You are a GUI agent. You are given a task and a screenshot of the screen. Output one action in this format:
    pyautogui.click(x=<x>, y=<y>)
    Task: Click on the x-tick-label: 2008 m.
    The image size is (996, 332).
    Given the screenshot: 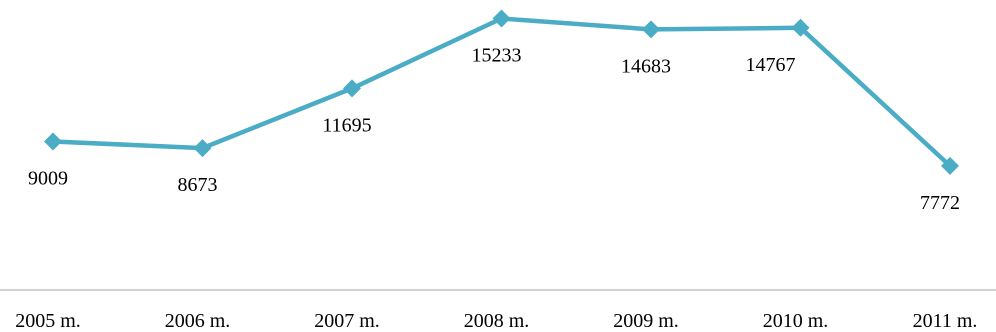 What is the action you would take?
    pyautogui.click(x=497, y=321)
    